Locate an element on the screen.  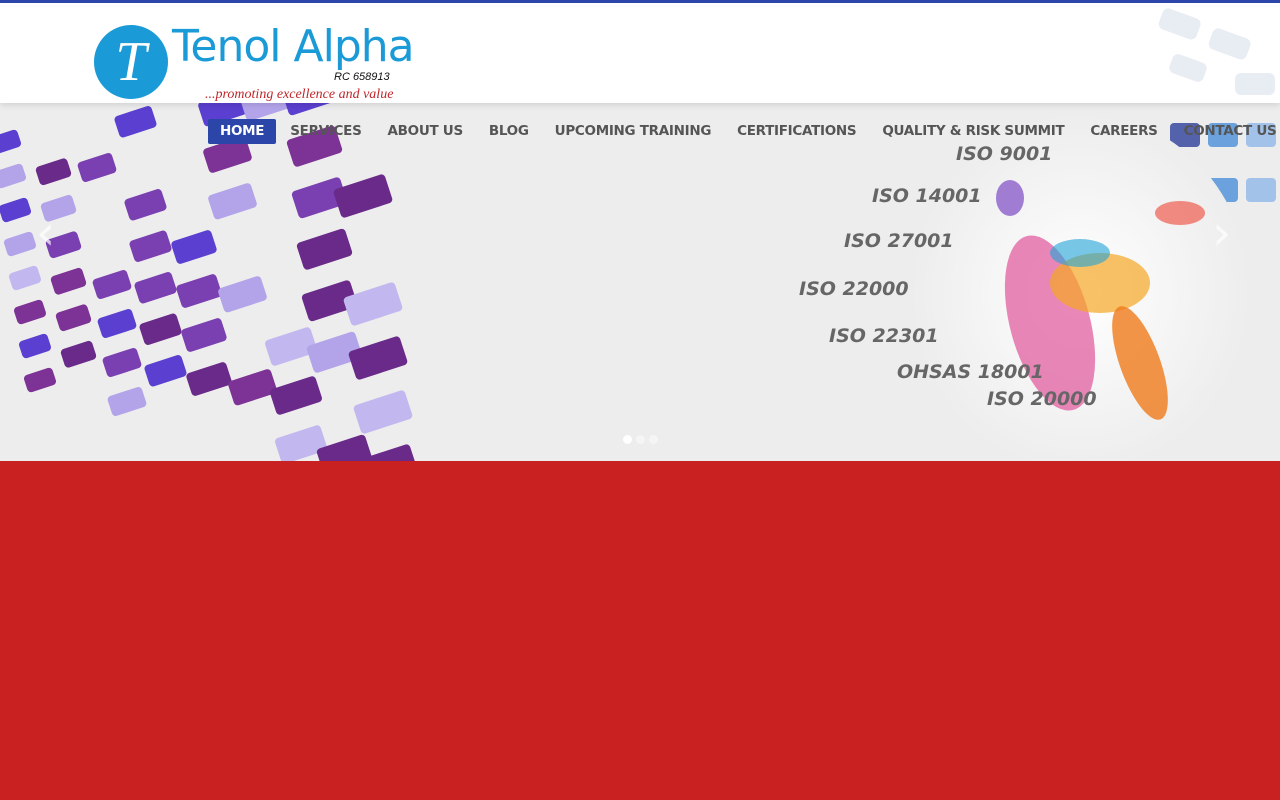
standard-label: ISO 20000 is located at coordinates (1042, 399).